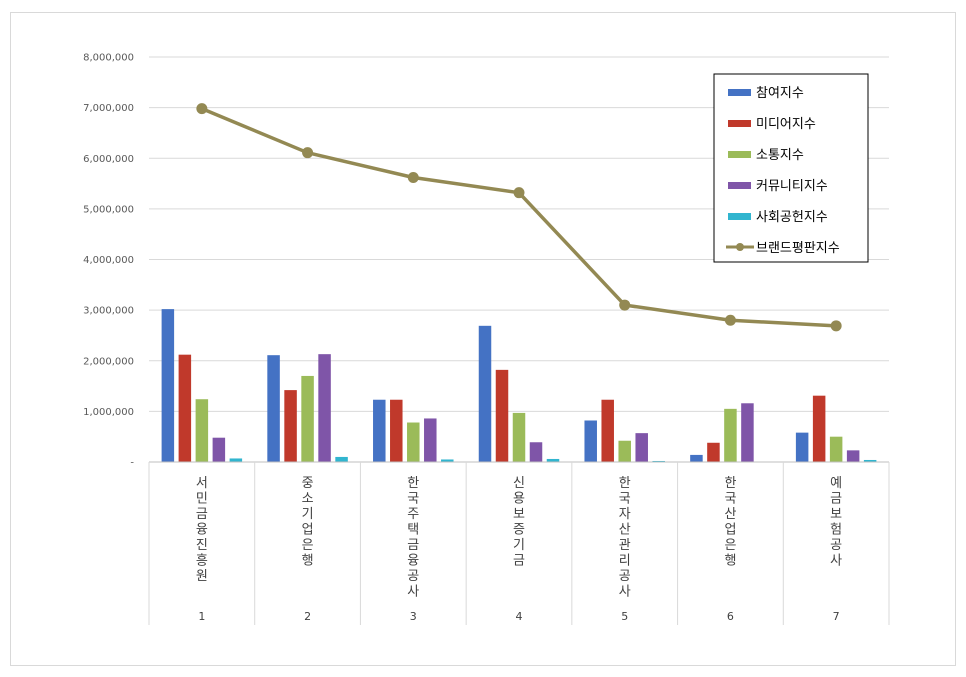 Image resolution: width=966 pixels, height=677 pixels. What do you see at coordinates (108, 58) in the screenshot?
I see `y-tick-label: 8,000,000` at bounding box center [108, 58].